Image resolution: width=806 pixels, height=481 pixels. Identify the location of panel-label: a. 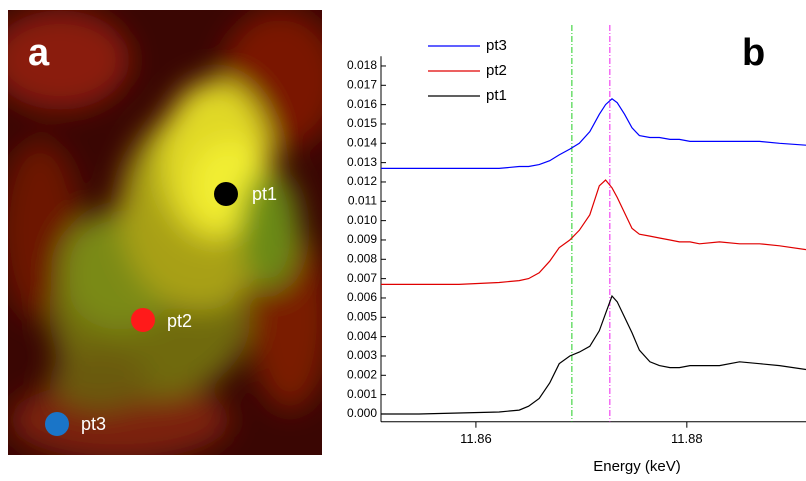
(39, 53).